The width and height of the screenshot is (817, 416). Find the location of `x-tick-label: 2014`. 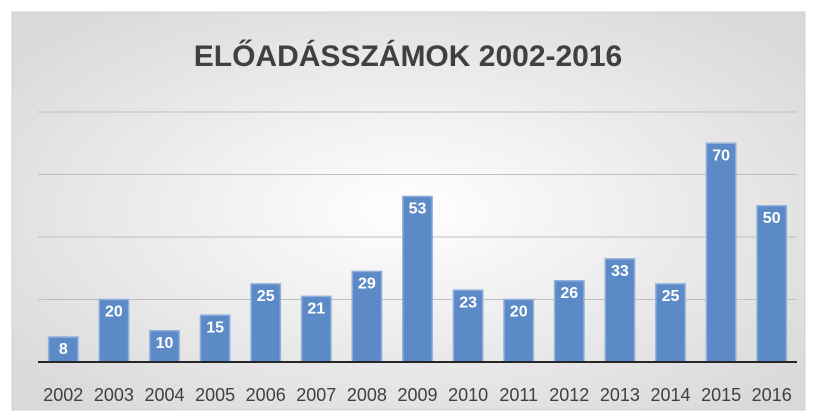

x-tick-label: 2014 is located at coordinates (670, 395).